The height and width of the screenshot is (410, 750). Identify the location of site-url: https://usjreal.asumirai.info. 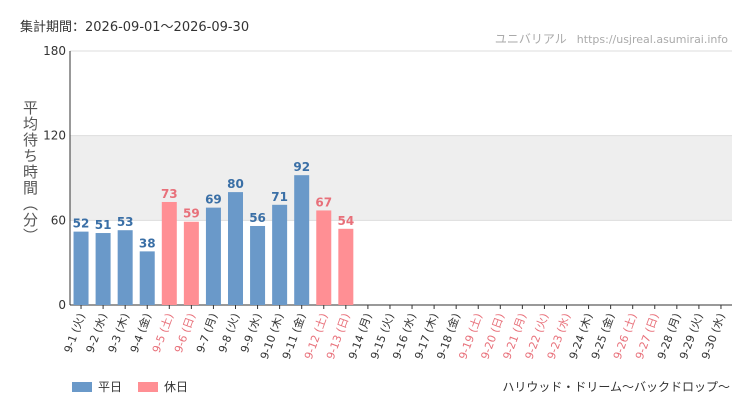
(652, 39).